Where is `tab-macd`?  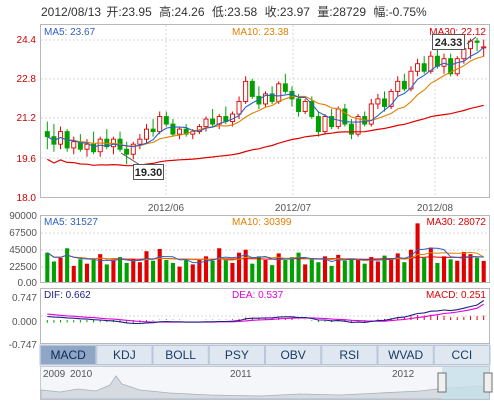
tab-macd is located at coordinates (68, 355).